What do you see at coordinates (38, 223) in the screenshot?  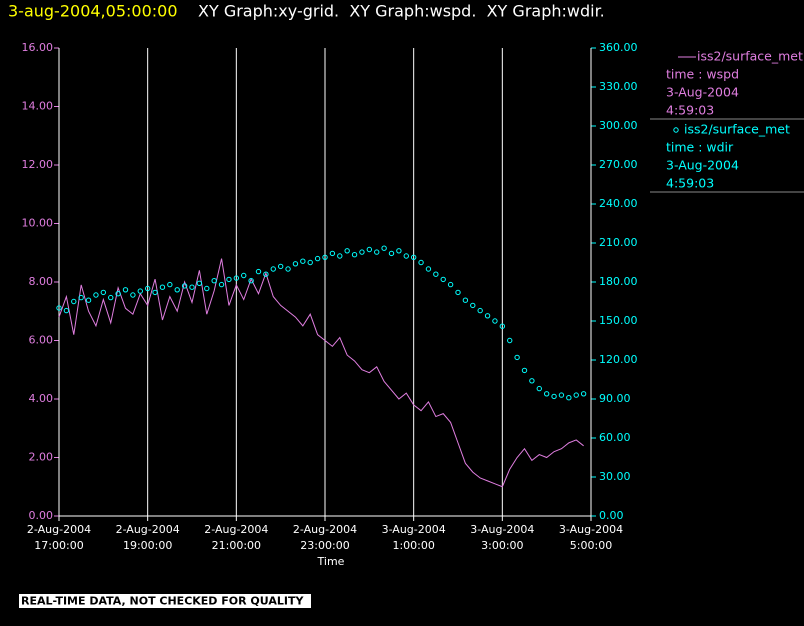 I see `y-tick-label: 10.00` at bounding box center [38, 223].